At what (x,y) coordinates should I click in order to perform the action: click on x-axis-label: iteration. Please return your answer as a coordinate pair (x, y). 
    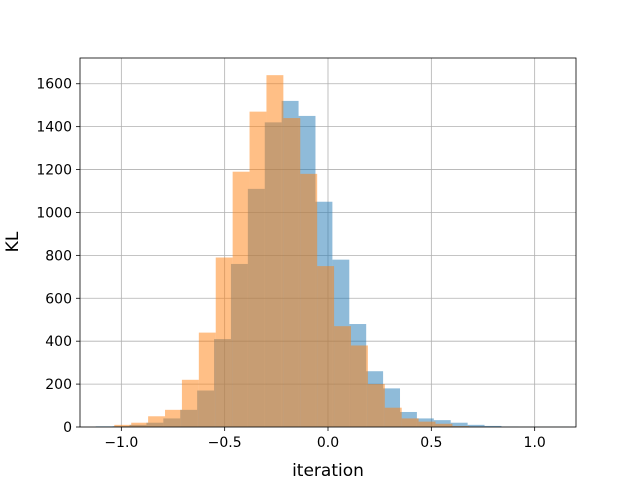
    Looking at the image, I should click on (328, 470).